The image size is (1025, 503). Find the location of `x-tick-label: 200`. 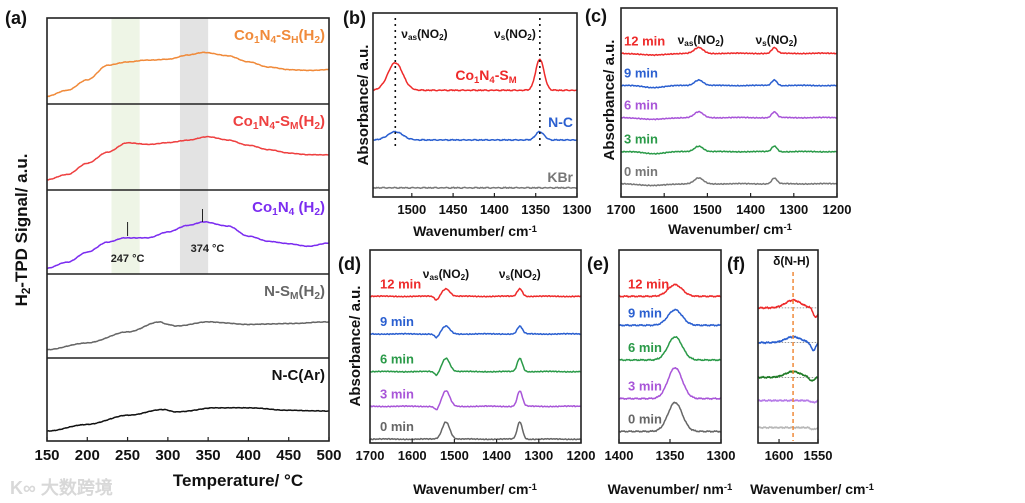

x-tick-label: 200 is located at coordinates (87, 455).